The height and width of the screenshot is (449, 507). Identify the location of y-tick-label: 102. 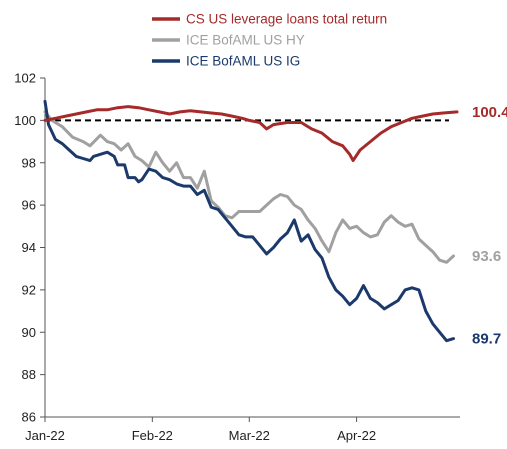
(25, 78).